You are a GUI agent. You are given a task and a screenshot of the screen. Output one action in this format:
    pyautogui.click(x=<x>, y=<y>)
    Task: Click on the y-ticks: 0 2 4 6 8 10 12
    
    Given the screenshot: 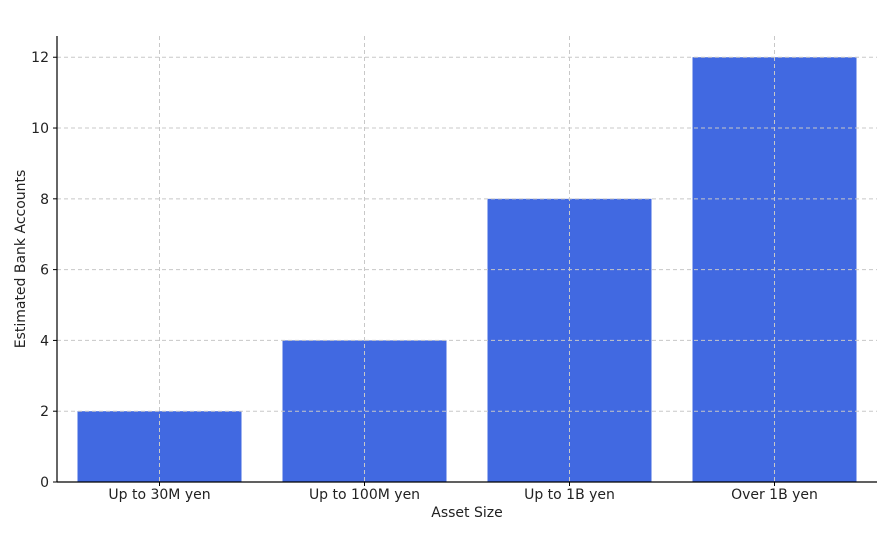 What is the action you would take?
    pyautogui.click(x=44, y=270)
    